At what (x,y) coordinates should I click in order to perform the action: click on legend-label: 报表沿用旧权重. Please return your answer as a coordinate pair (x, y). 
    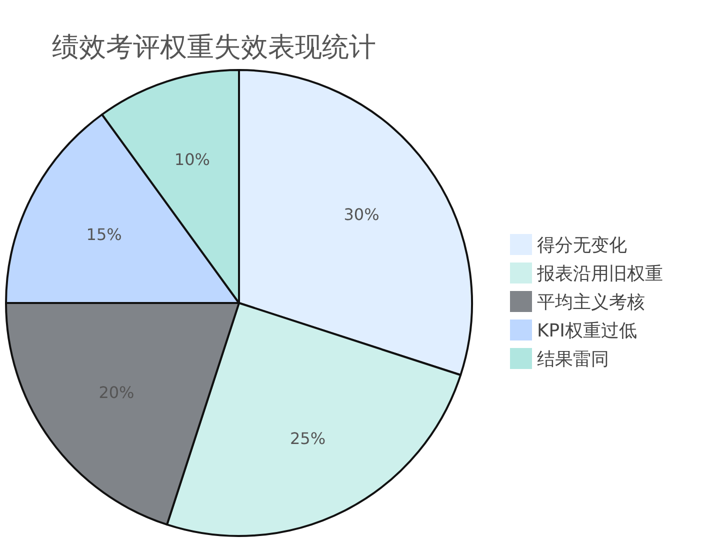
    Looking at the image, I should click on (599, 274).